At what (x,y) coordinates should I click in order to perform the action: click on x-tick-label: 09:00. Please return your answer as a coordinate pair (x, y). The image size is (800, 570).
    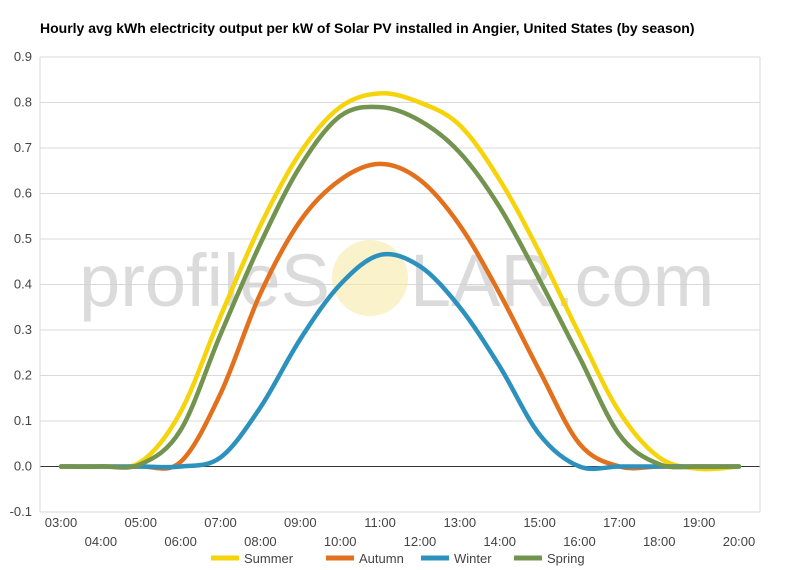
    Looking at the image, I should click on (300, 522).